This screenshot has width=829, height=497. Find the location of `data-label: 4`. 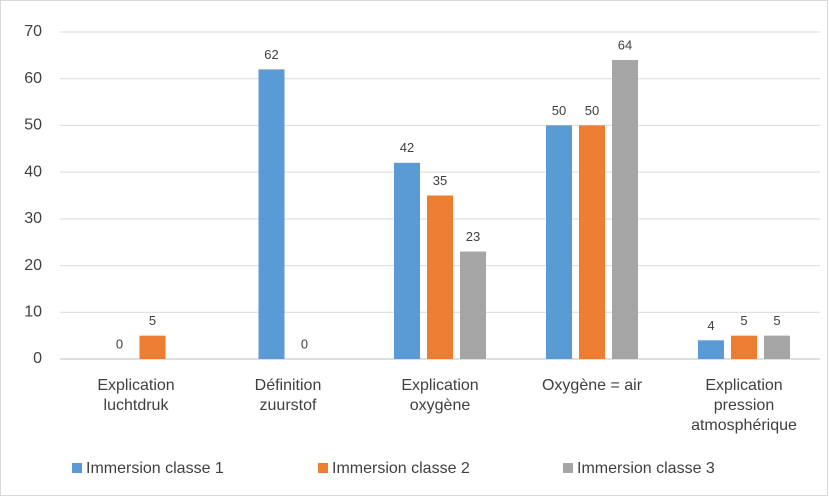

data-label: 4 is located at coordinates (710, 325).